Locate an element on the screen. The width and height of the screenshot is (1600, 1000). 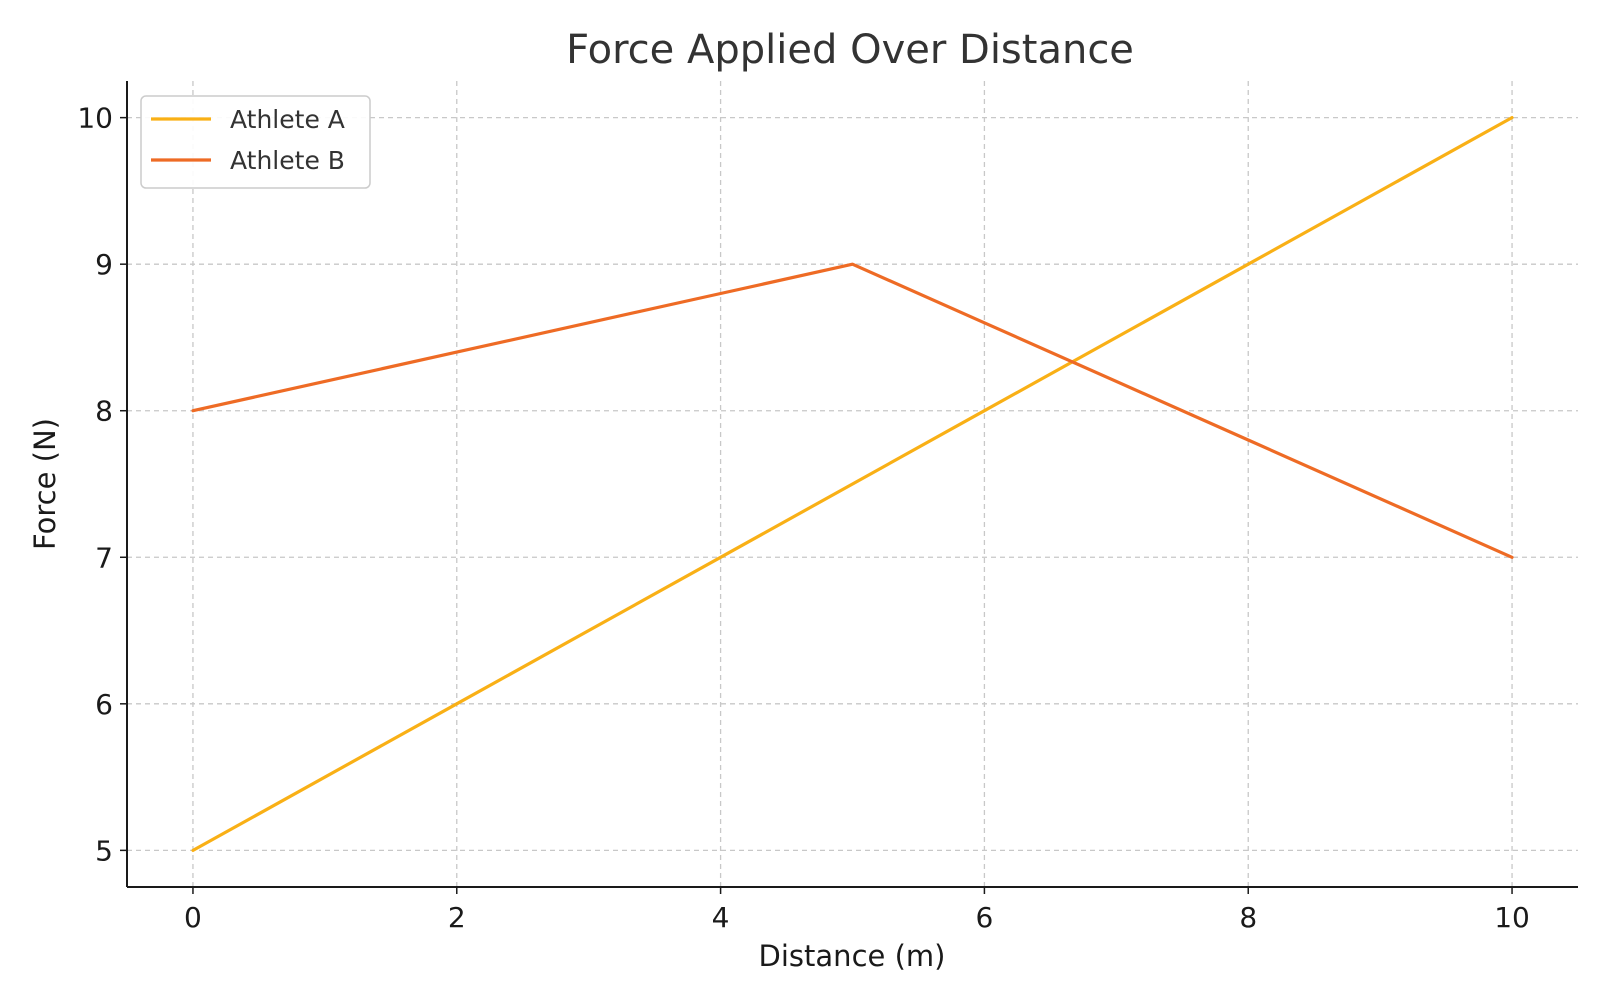
legend: Athlete A Athlete B is located at coordinates (255, 142).